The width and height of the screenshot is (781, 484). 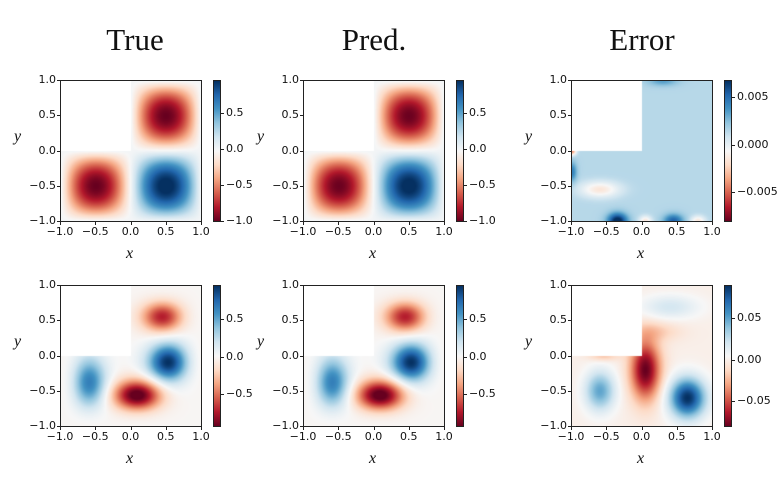 What do you see at coordinates (374, 39) in the screenshot?
I see `title-pred: Pred.` at bounding box center [374, 39].